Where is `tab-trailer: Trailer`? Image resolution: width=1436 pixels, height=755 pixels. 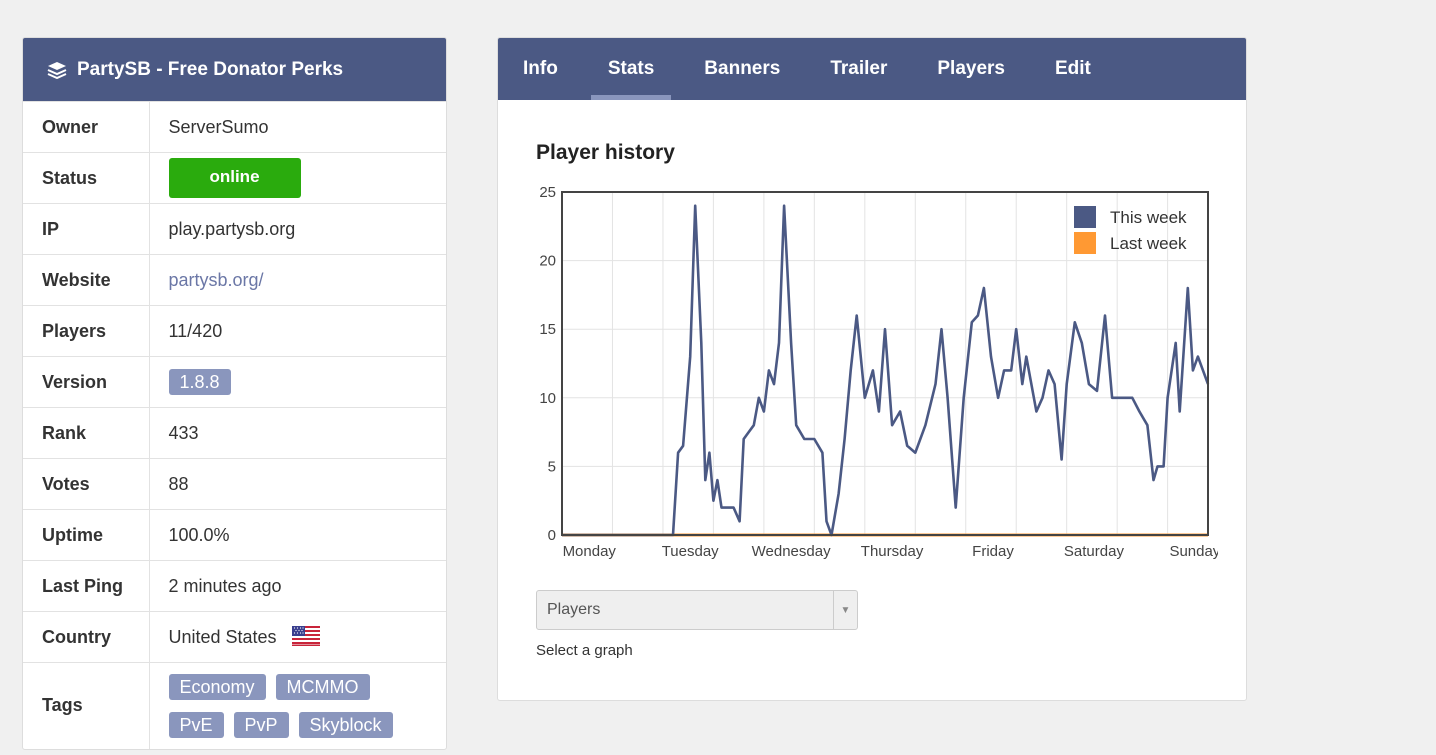 tab-trailer: Trailer is located at coordinates (859, 68).